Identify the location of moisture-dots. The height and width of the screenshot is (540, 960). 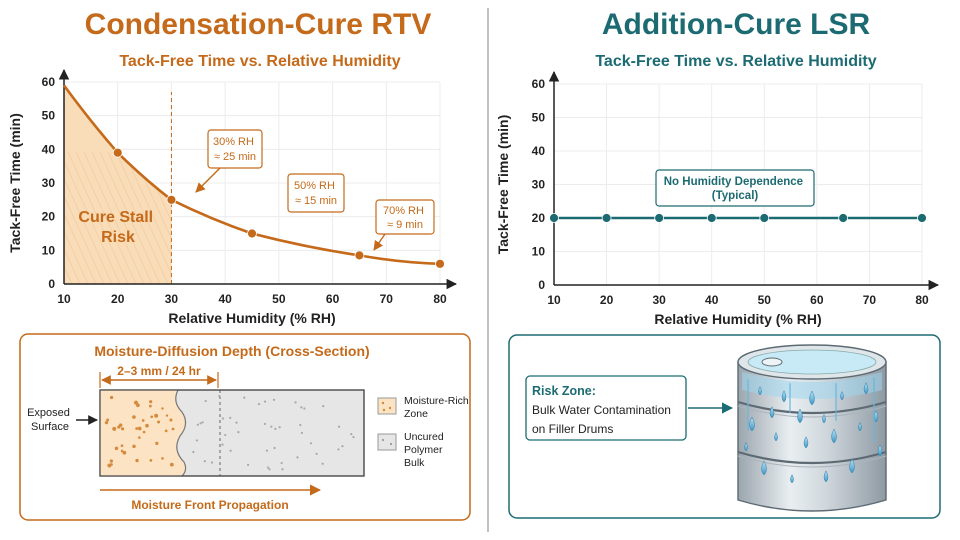
(139, 431).